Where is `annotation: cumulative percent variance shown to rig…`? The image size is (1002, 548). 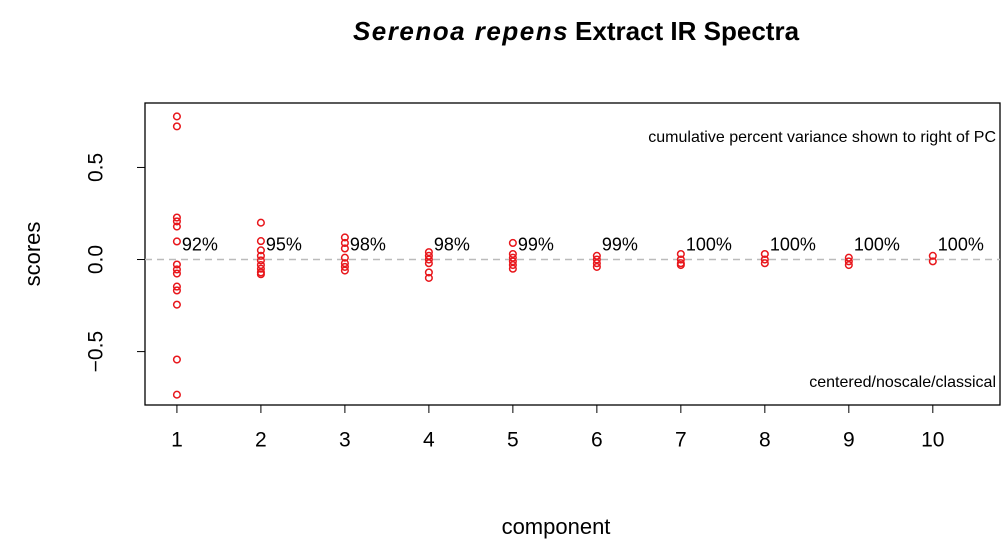
annotation: cumulative percent variance shown to rig… is located at coordinates (822, 137).